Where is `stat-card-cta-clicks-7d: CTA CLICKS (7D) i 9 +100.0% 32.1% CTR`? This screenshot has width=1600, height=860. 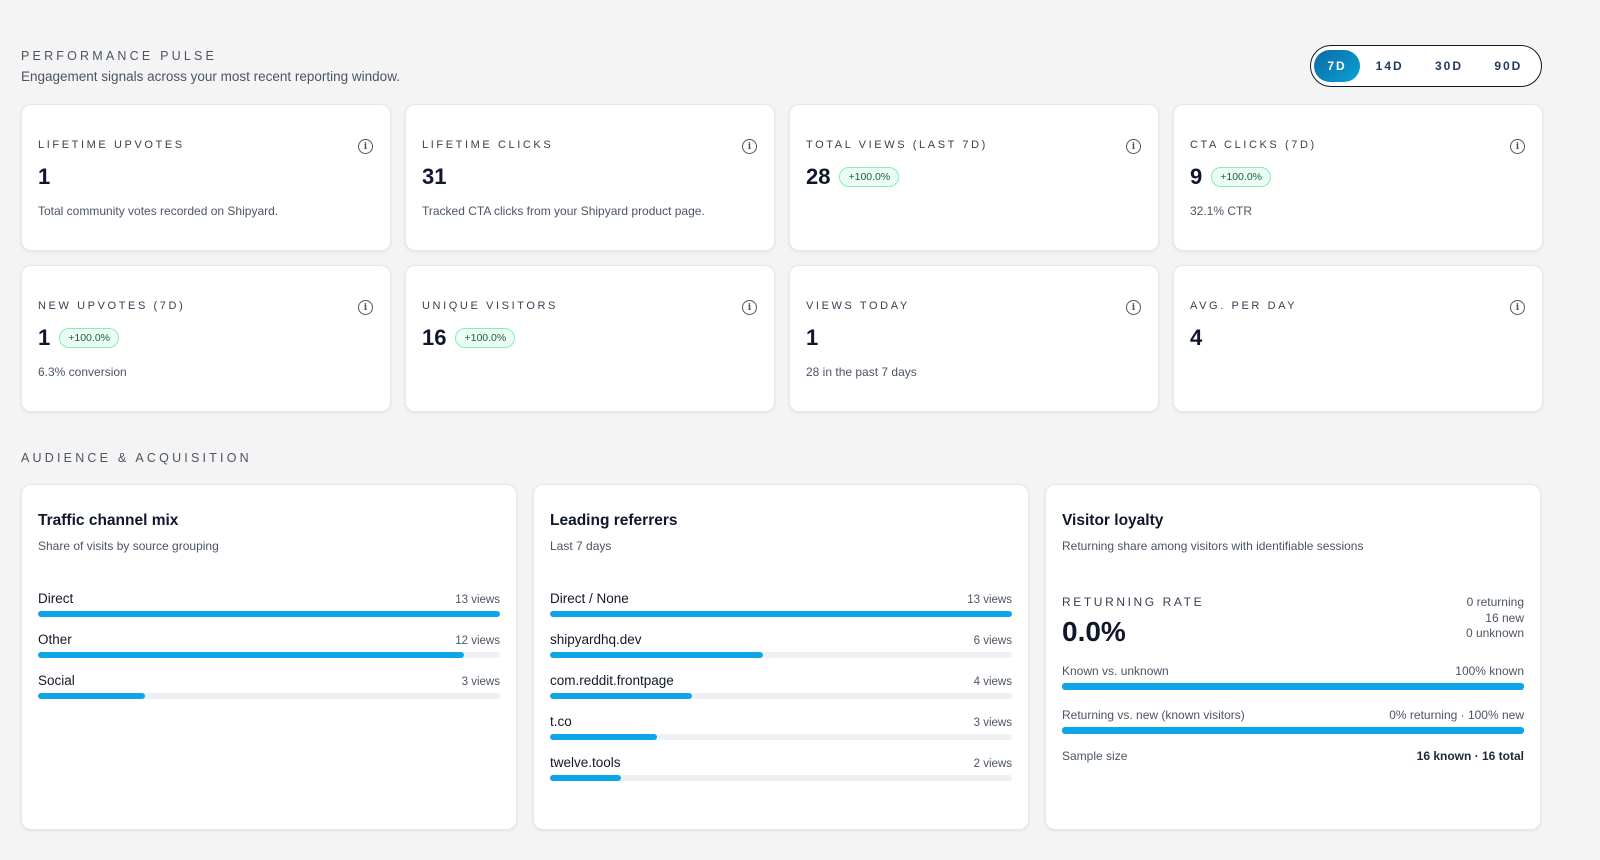 stat-card-cta-clicks-7d: CTA CLICKS (7D) i 9 +100.0% 32.1% CTR is located at coordinates (1358, 177).